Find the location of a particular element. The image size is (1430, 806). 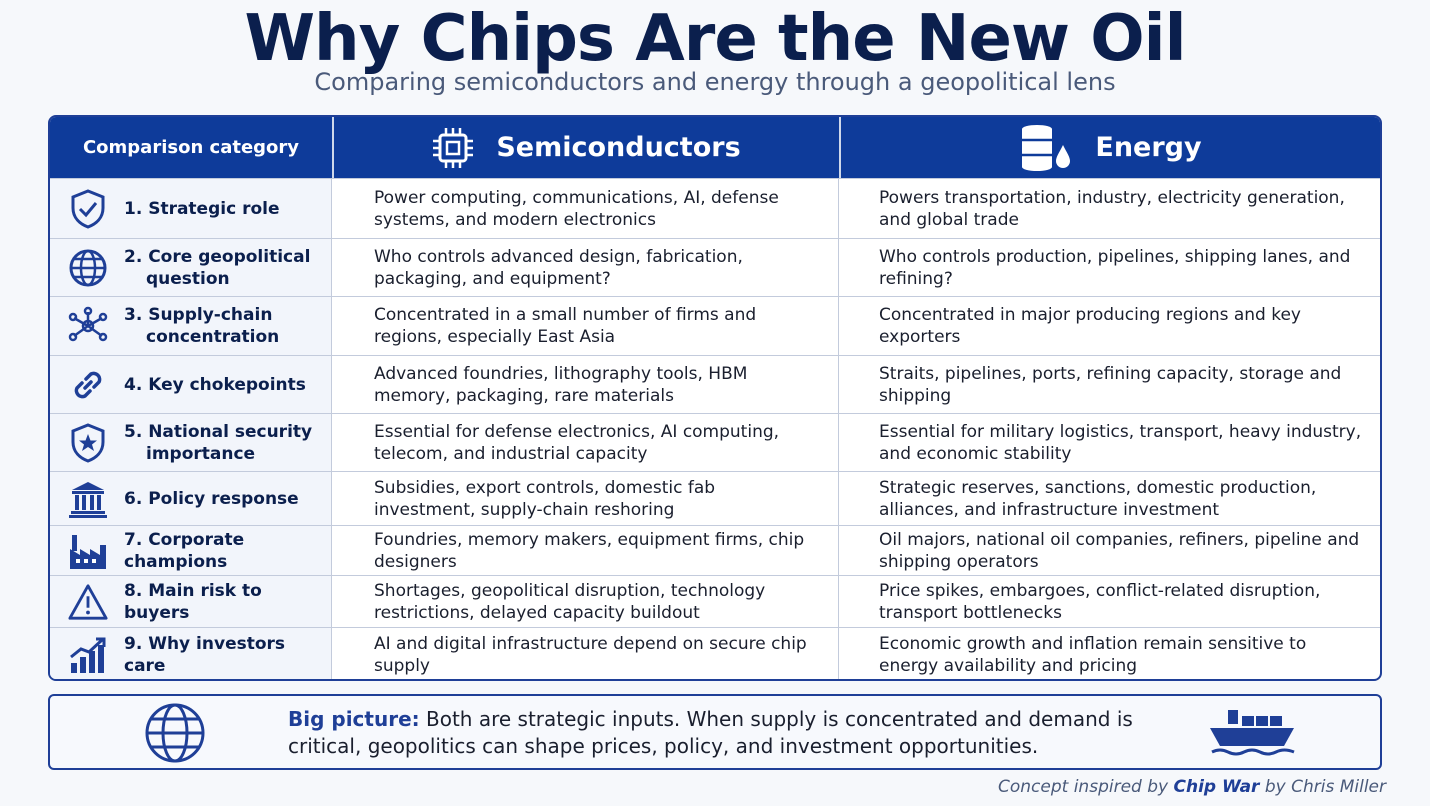

header-energy-label: Energy is located at coordinates (1148, 147).